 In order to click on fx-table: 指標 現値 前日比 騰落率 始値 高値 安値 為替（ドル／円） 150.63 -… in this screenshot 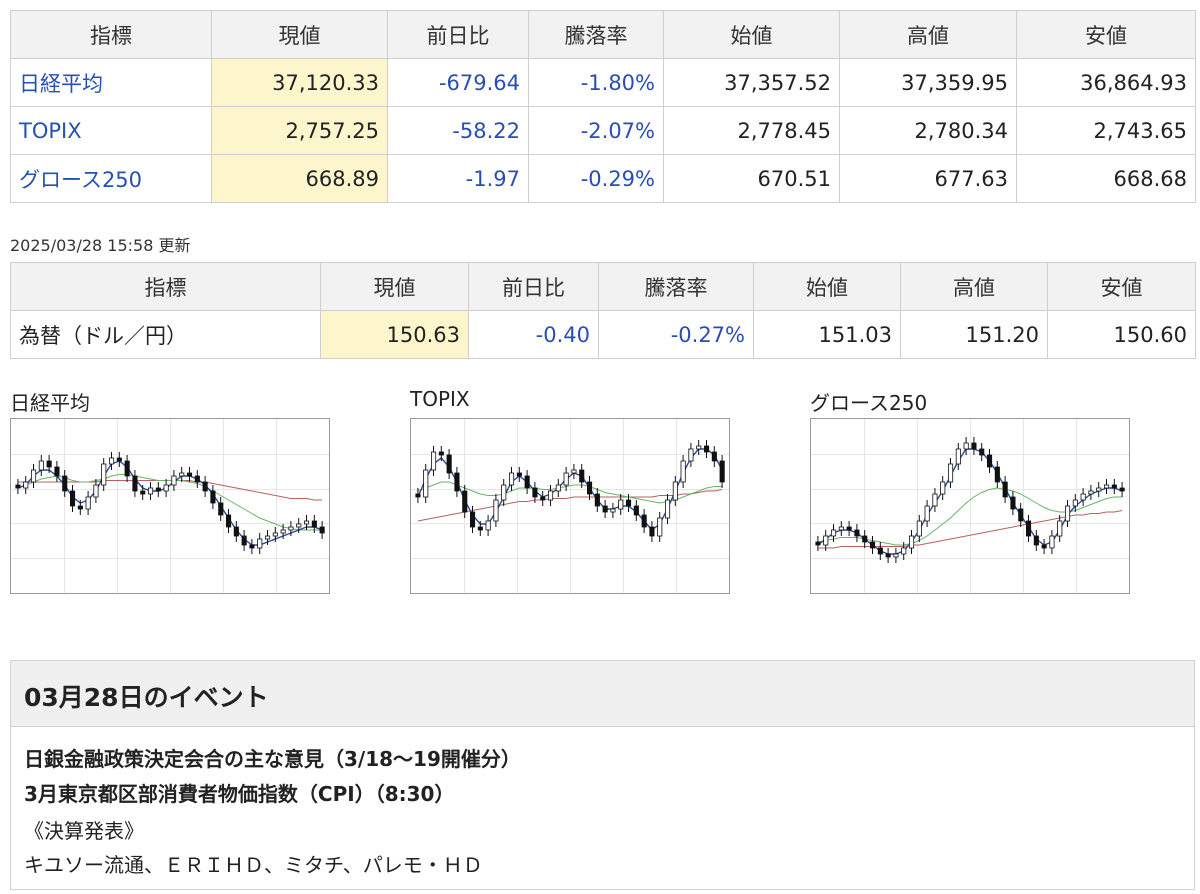, I will do `click(603, 310)`.